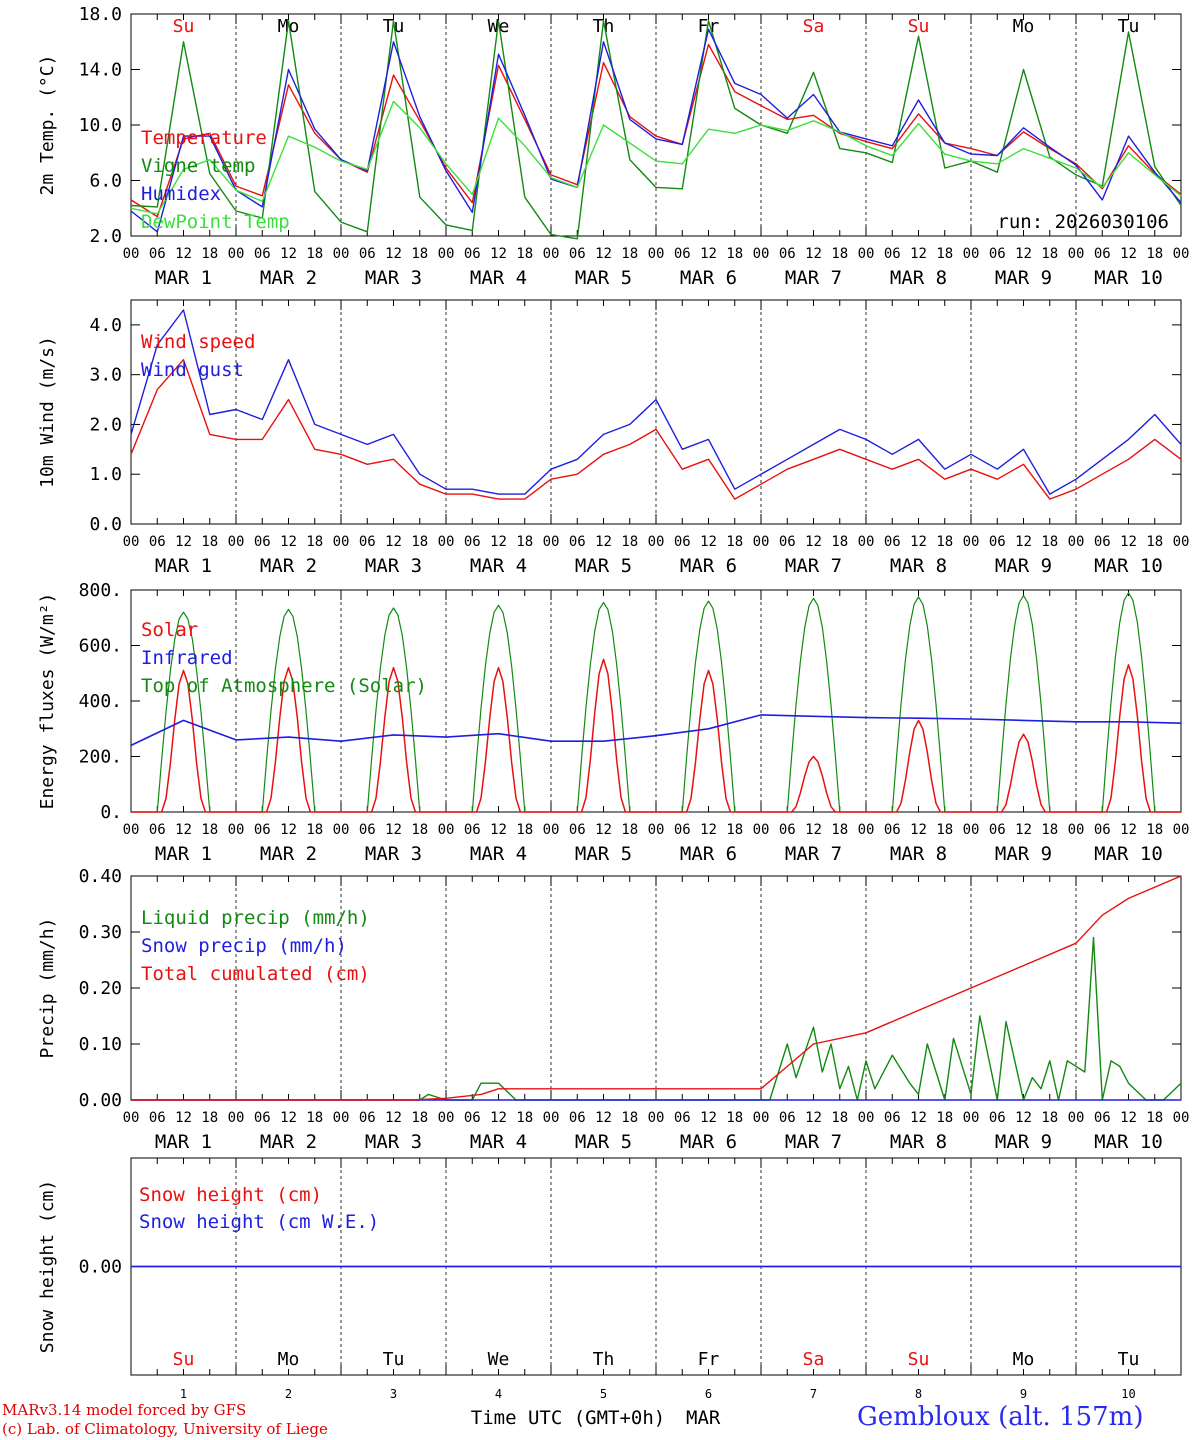  Describe the element at coordinates (814, 1359) in the screenshot. I see `snow-day-name: Sa` at that location.